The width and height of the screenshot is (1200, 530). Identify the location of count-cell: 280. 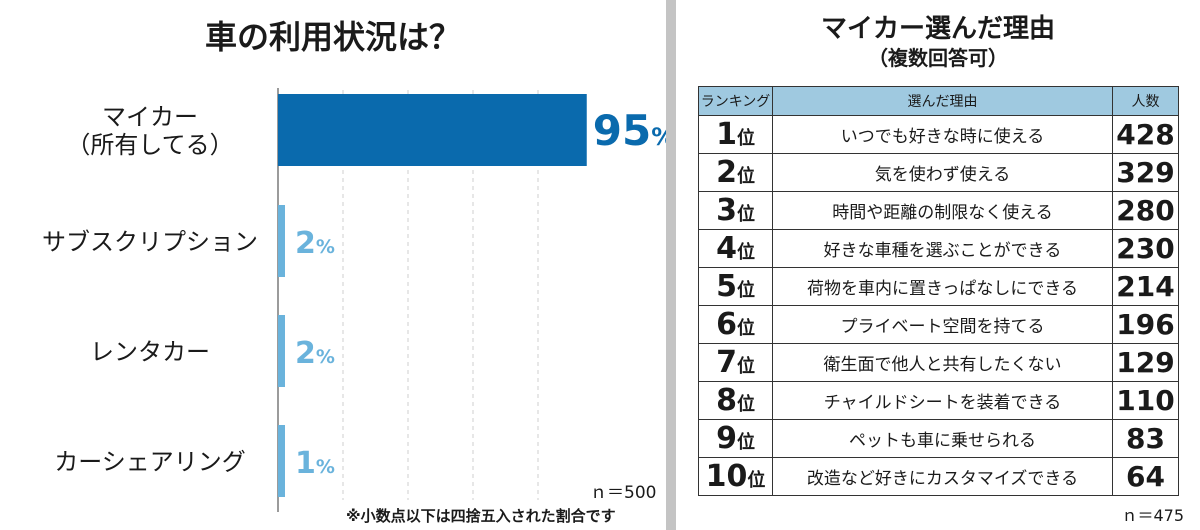
(1145, 210).